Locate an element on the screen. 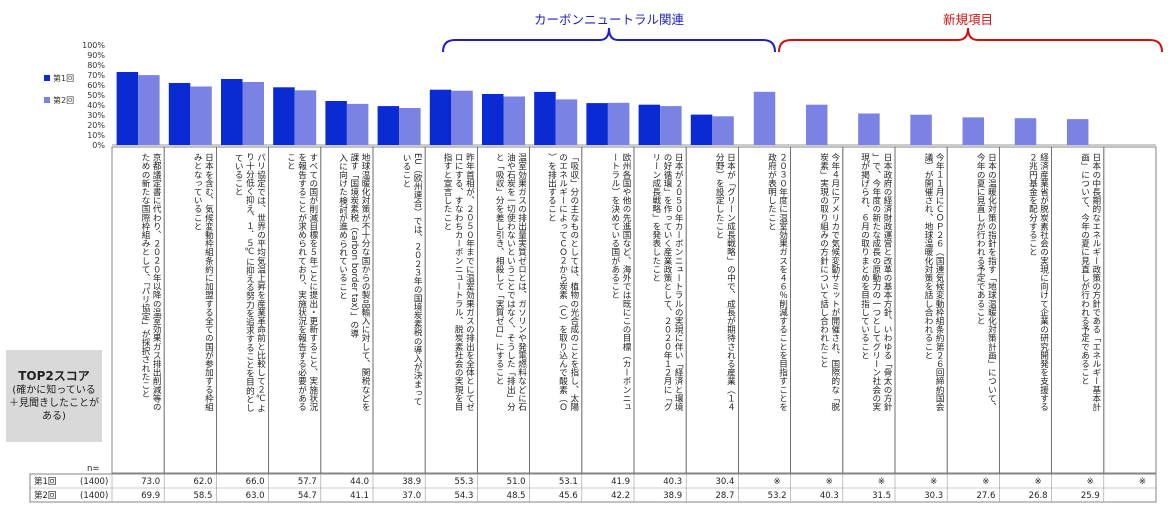 This screenshot has width=1171, height=511. y-tick-label: 20% is located at coordinates (96, 125).